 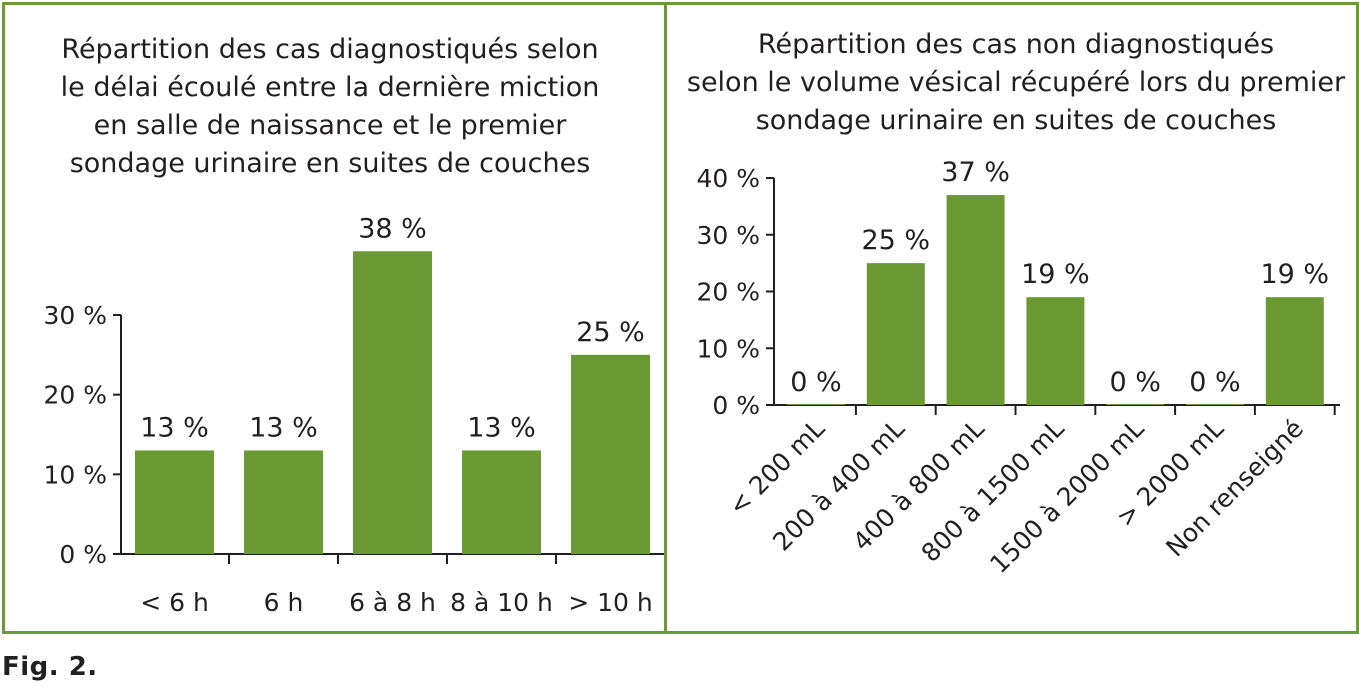 What do you see at coordinates (392, 602) in the screenshot?
I see `x-tick-label: 6 à 8 h` at bounding box center [392, 602].